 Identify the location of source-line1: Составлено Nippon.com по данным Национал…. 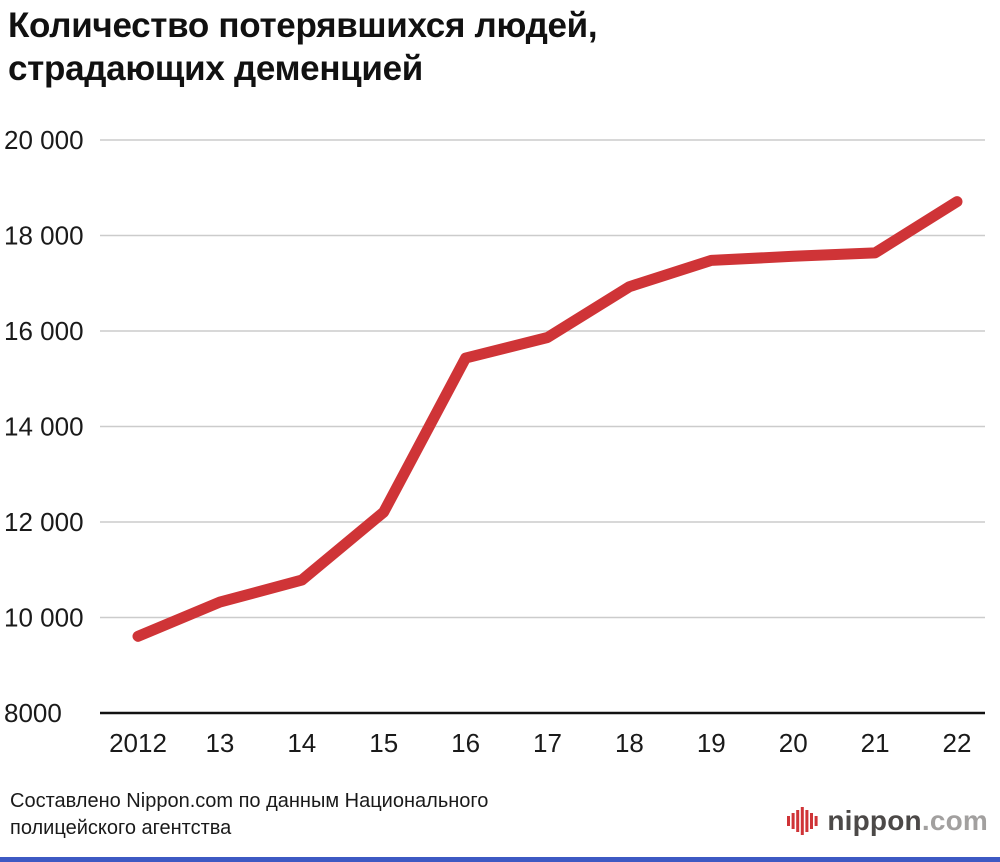
(249, 801).